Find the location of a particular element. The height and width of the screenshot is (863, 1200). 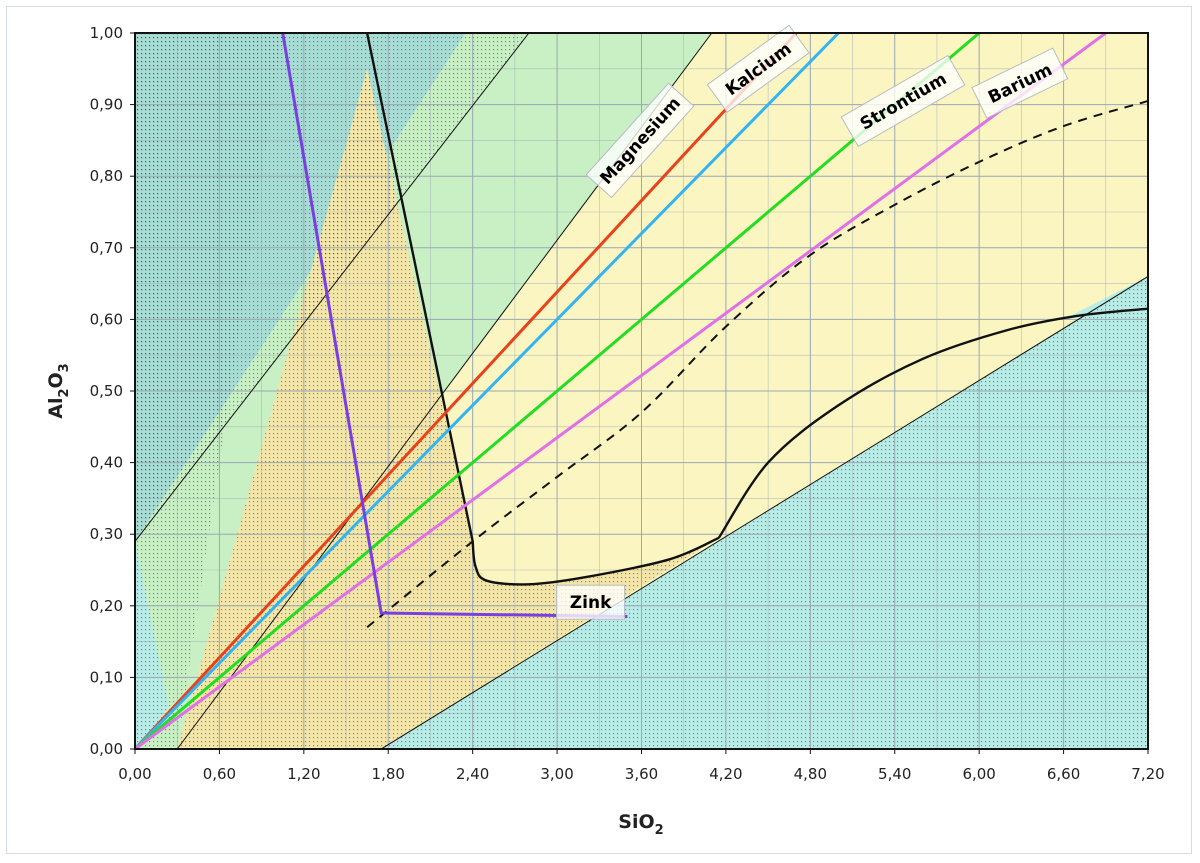

label-box-barium is located at coordinates (1020, 83).